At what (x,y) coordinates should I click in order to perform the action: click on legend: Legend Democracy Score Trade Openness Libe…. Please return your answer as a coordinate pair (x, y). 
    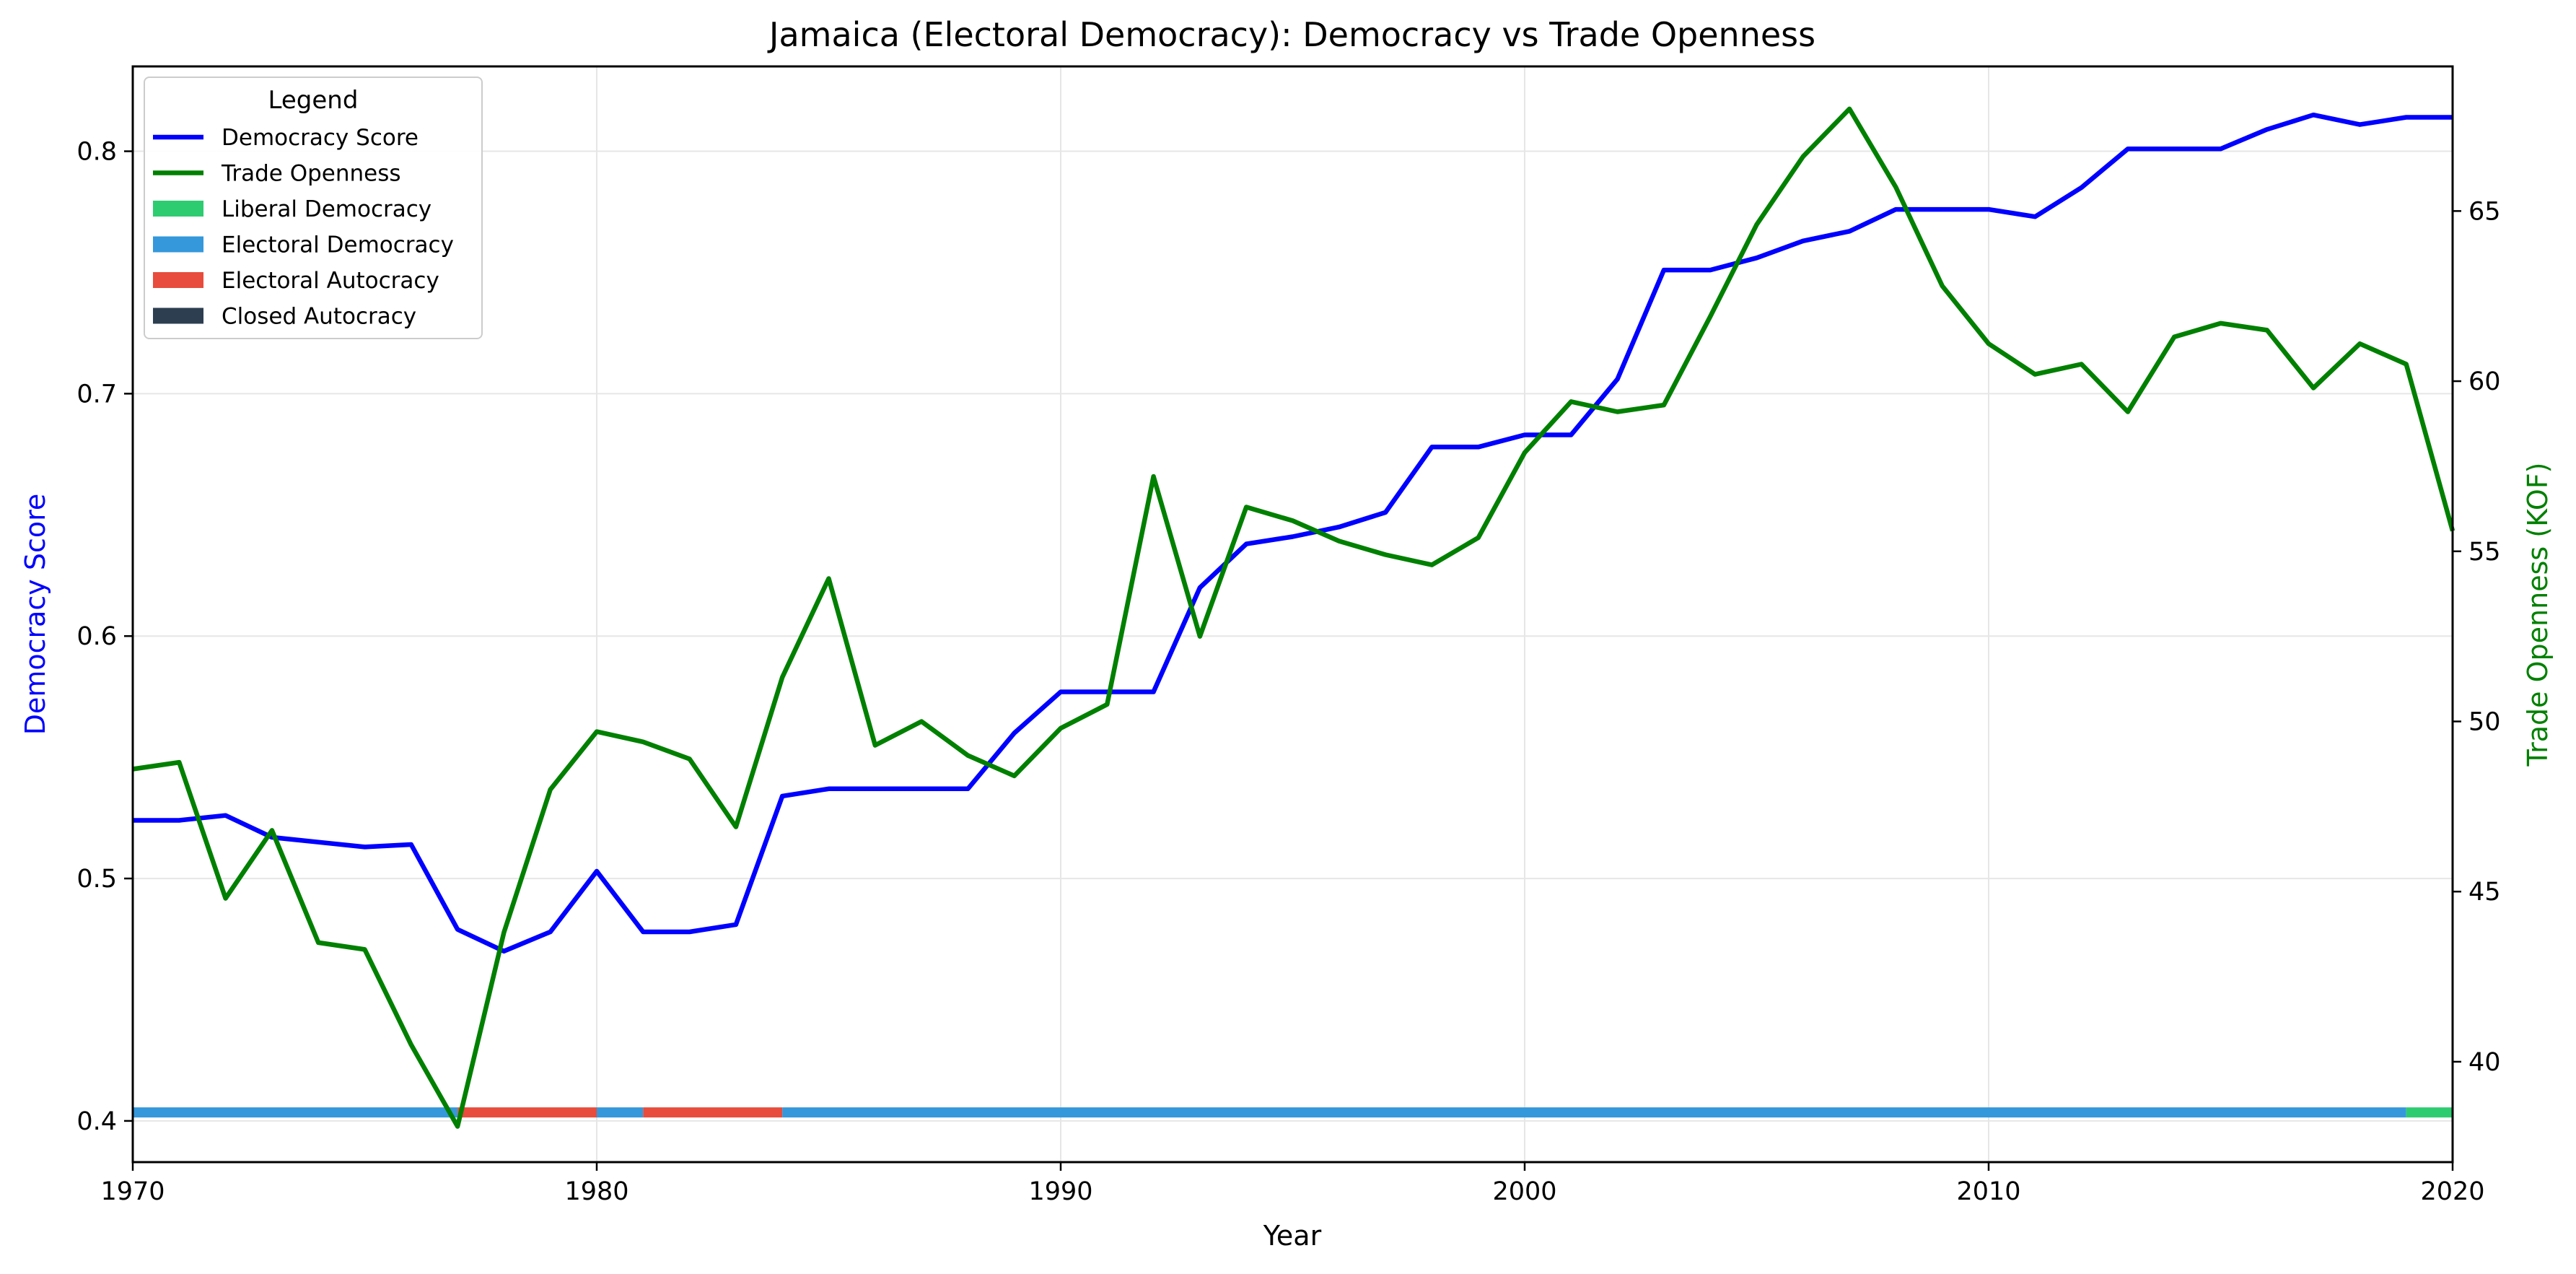
    Looking at the image, I should click on (313, 208).